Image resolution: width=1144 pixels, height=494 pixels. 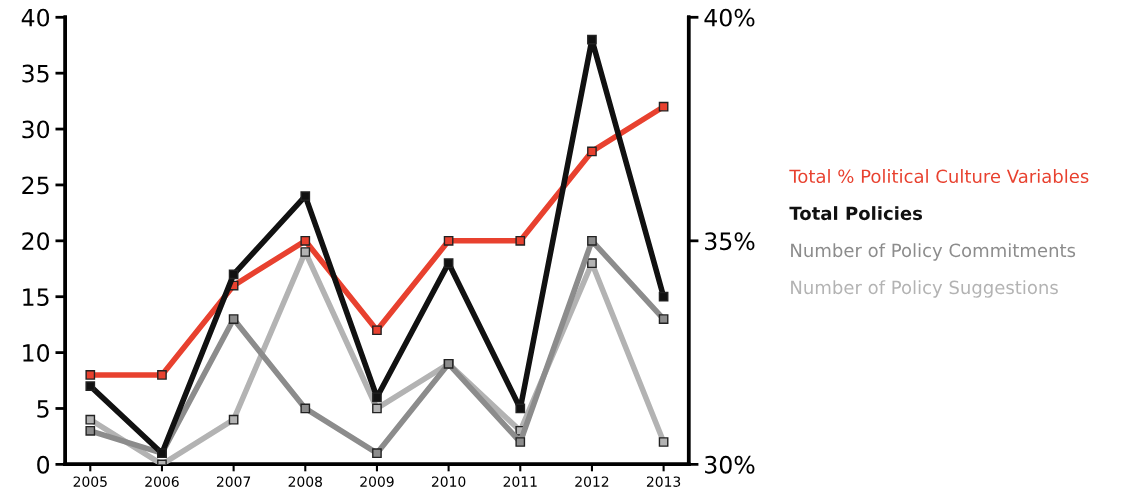 What do you see at coordinates (35, 185) in the screenshot?
I see `y-tick-label: 25` at bounding box center [35, 185].